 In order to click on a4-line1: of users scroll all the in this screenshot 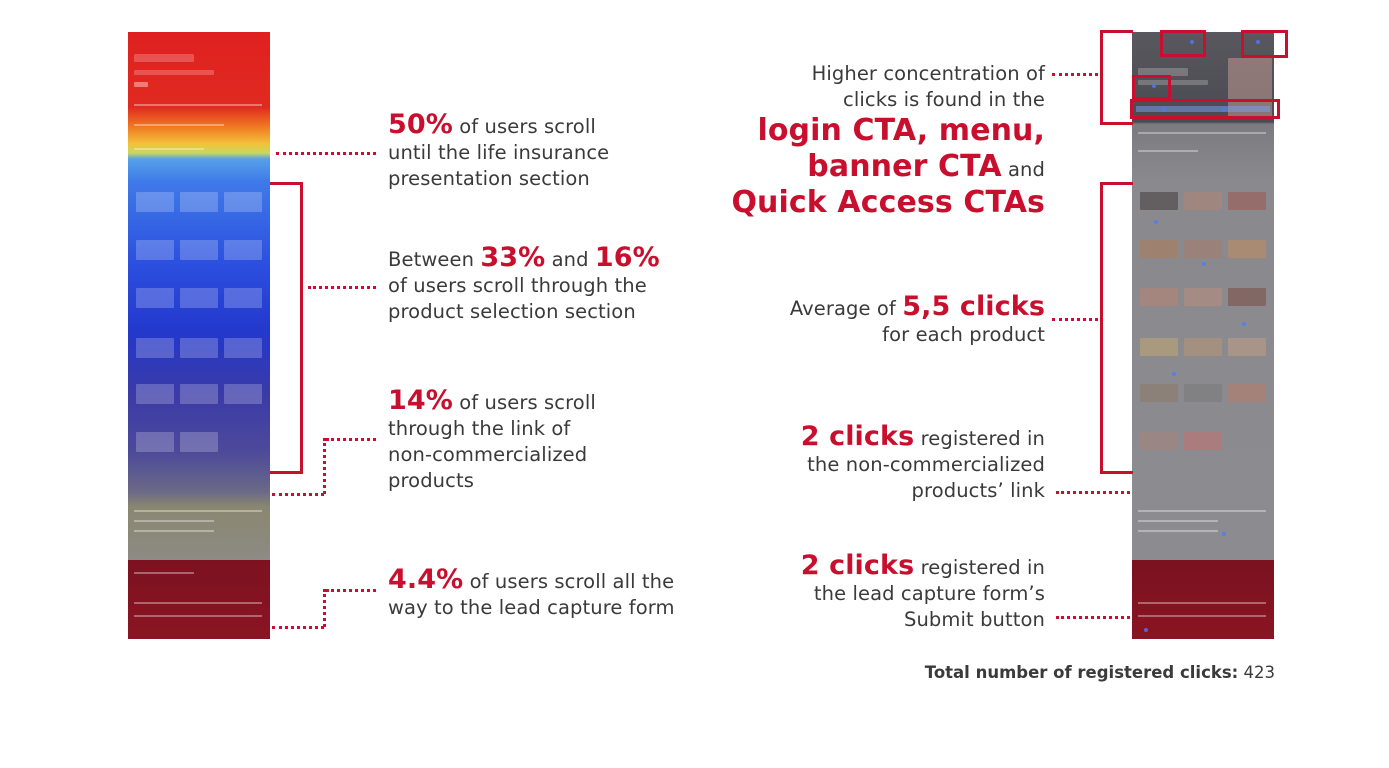, I will do `click(572, 581)`.